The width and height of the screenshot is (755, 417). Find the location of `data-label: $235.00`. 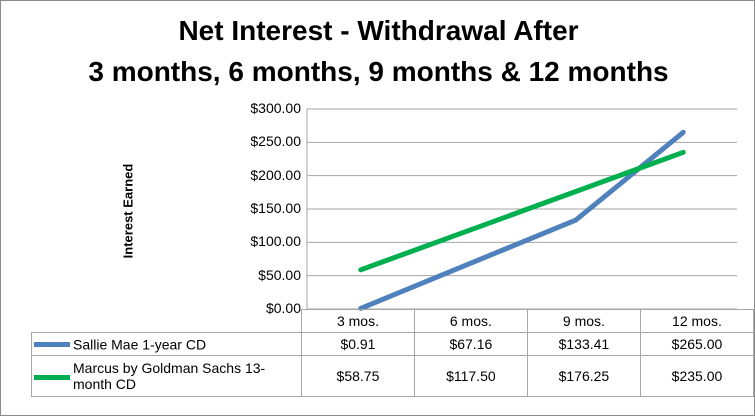

data-label: $235.00 is located at coordinates (697, 376).